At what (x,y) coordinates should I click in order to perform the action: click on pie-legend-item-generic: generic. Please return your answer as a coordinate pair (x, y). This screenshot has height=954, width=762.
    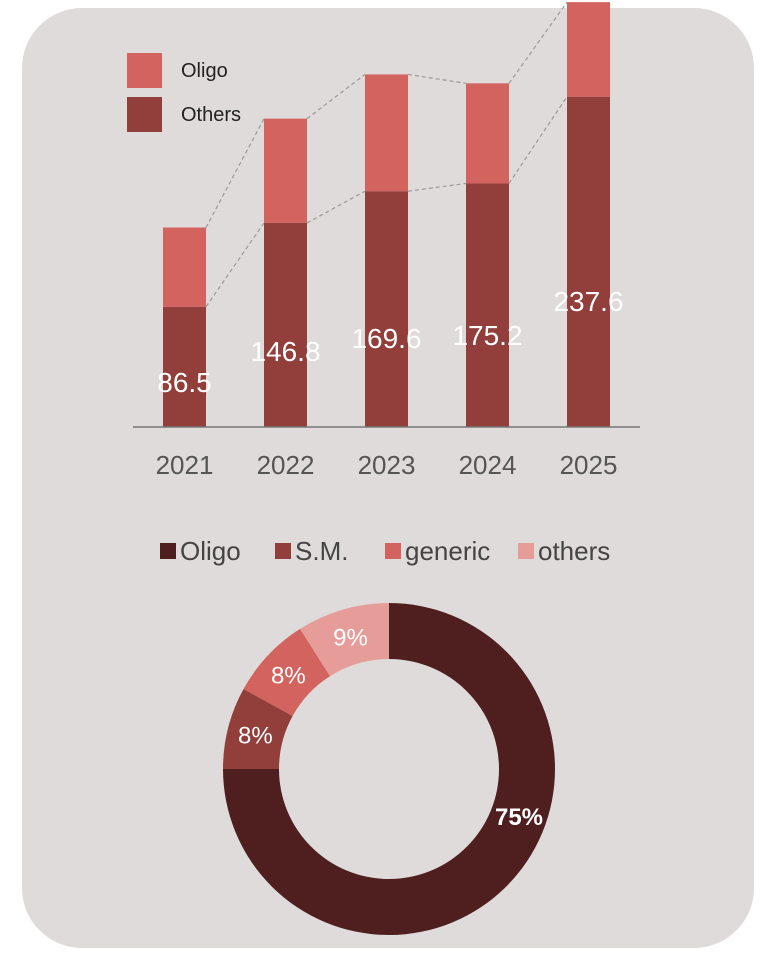
    Looking at the image, I should click on (437, 551).